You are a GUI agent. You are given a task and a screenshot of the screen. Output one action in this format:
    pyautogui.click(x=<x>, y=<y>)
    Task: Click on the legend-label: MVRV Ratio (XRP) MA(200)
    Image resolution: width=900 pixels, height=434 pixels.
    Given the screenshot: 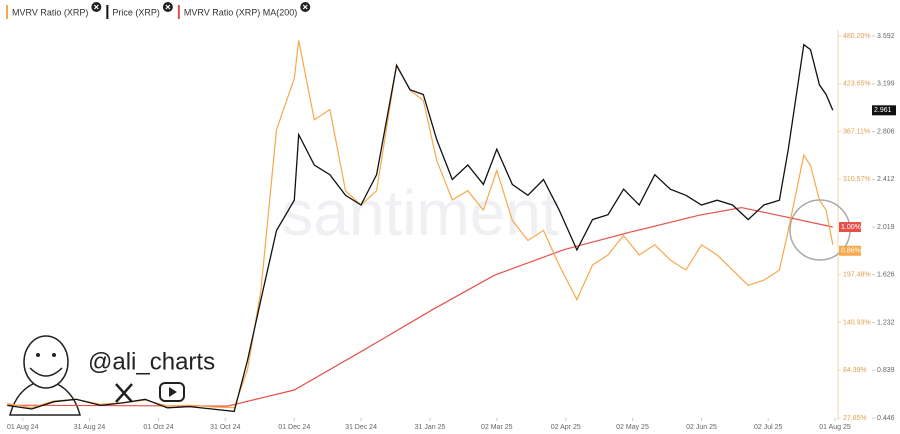 What is the action you would take?
    pyautogui.click(x=240, y=12)
    